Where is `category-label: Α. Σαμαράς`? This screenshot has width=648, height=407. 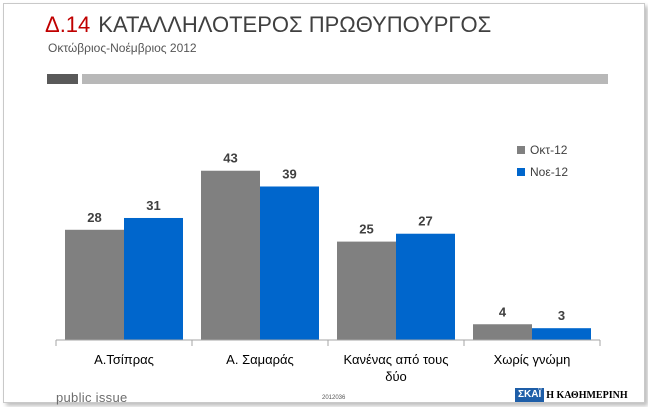 category-label: Α. Σαμαράς is located at coordinates (260, 359).